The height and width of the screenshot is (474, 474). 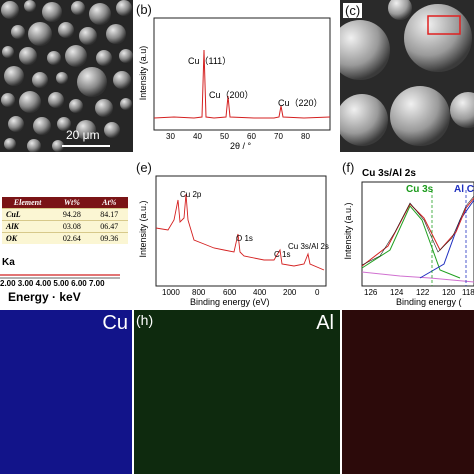 I want to click on x-tick-120: 120, so click(x=449, y=292).